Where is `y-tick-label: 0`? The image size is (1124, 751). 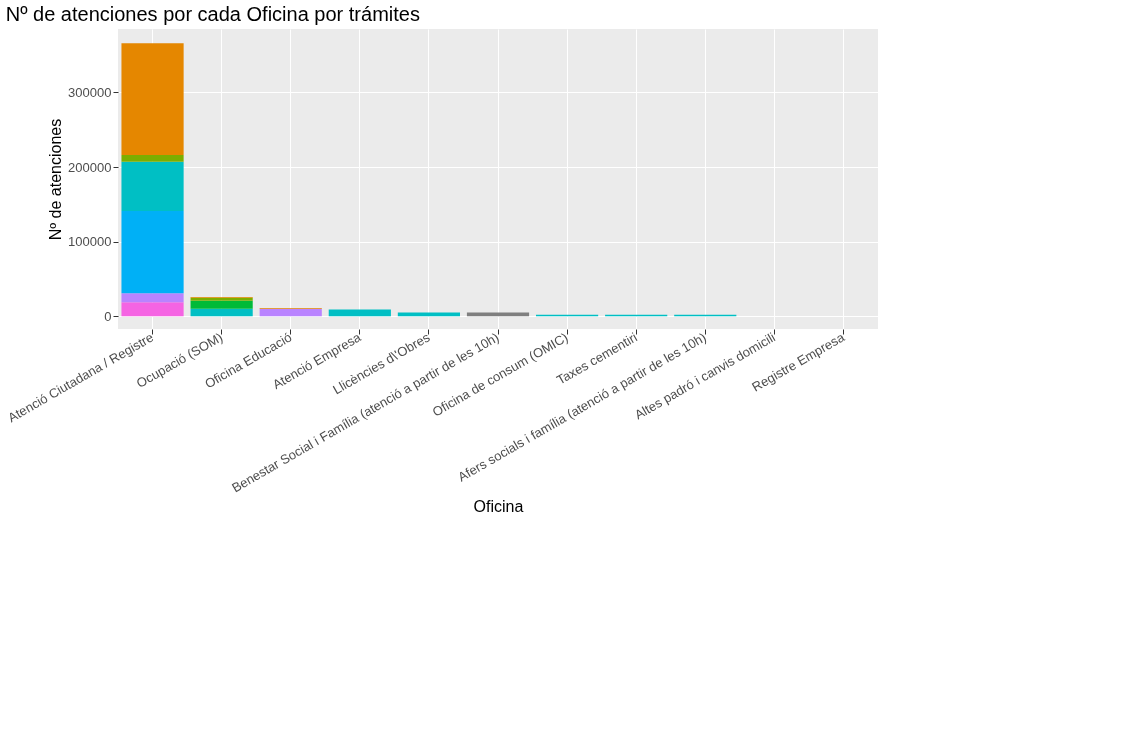
y-tick-label: 0 is located at coordinates (108, 316).